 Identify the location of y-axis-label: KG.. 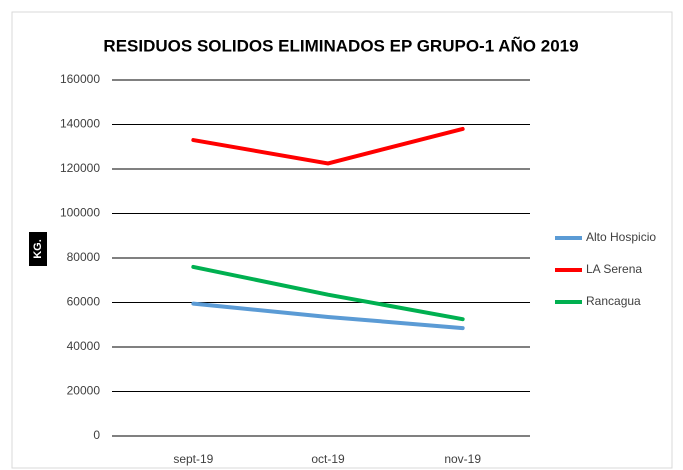
(38, 249).